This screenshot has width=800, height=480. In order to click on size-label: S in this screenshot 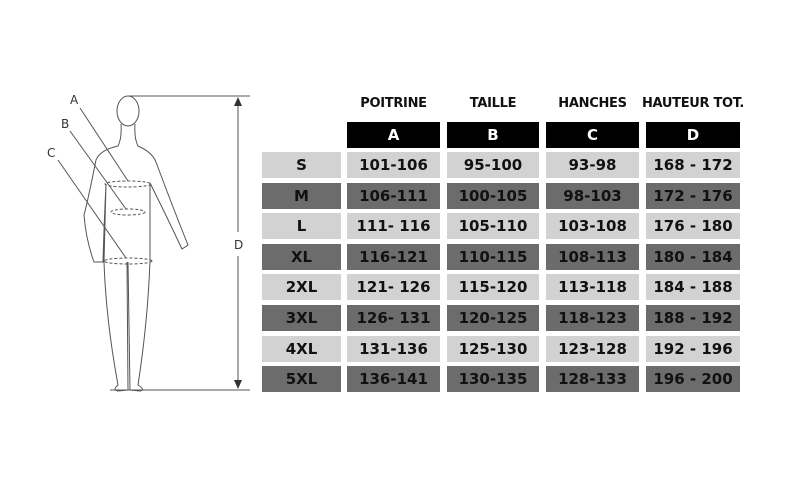, I will do `click(301, 165)`.